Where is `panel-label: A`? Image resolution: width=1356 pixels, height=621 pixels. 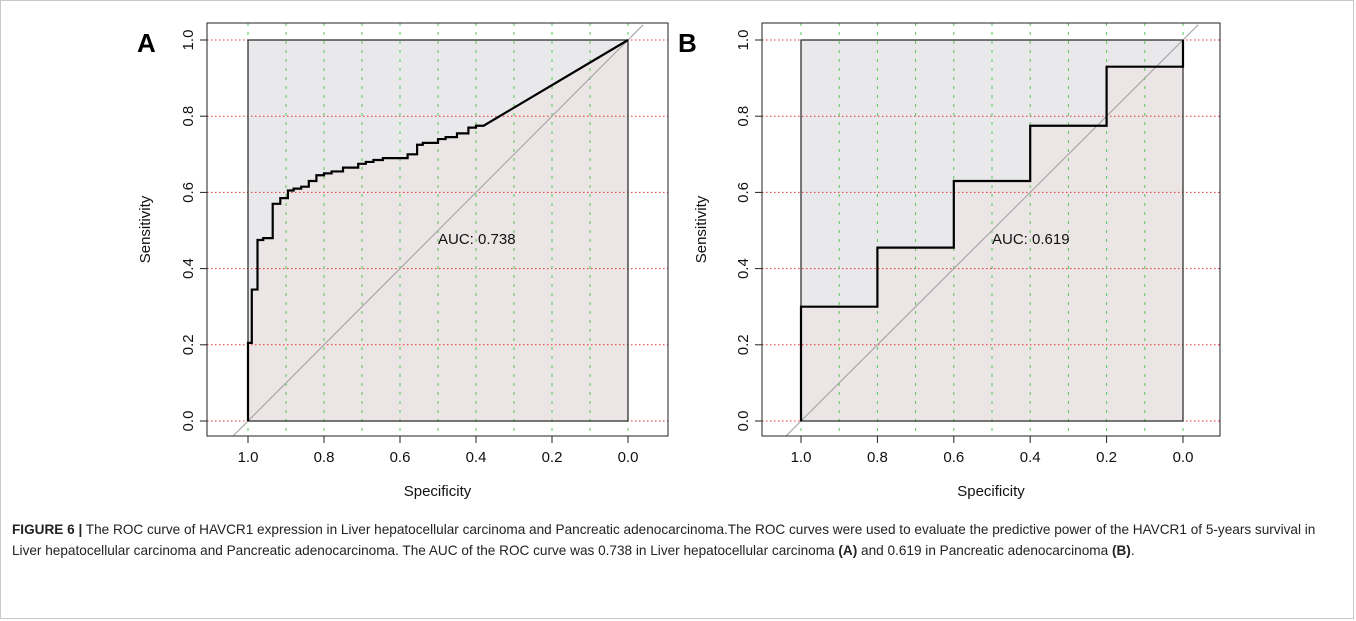 panel-label: A is located at coordinates (146, 43).